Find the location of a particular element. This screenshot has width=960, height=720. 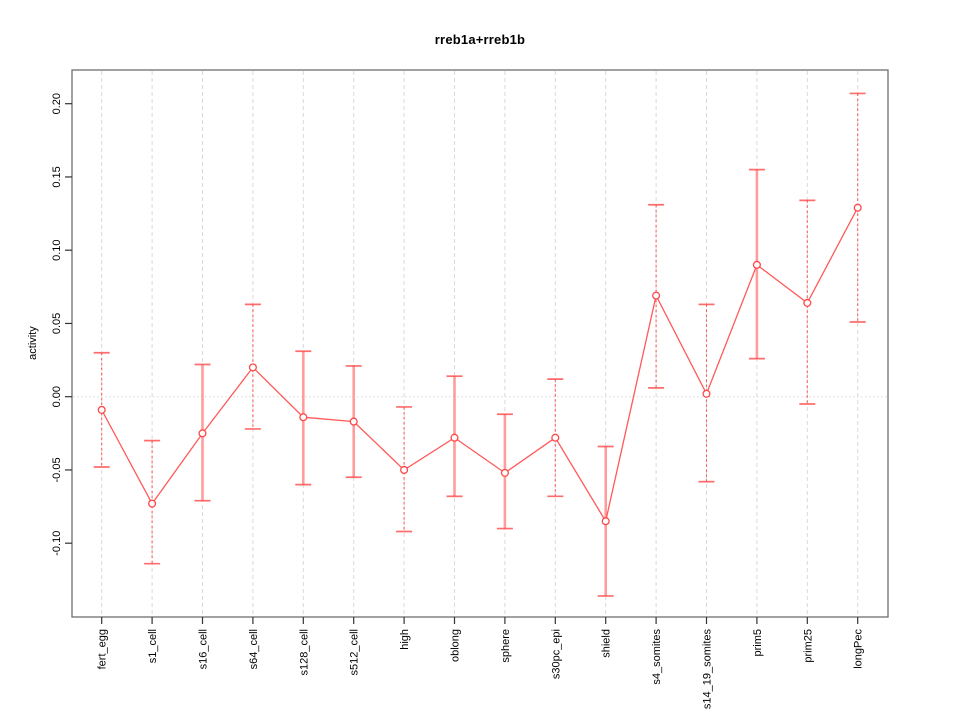

y-tick-label: 0.10 is located at coordinates (57, 249).